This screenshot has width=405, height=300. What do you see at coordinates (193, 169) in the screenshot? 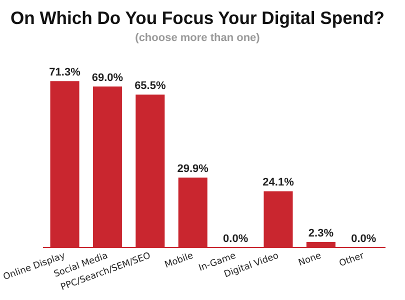
I see `data-label: 29.9%` at bounding box center [193, 169].